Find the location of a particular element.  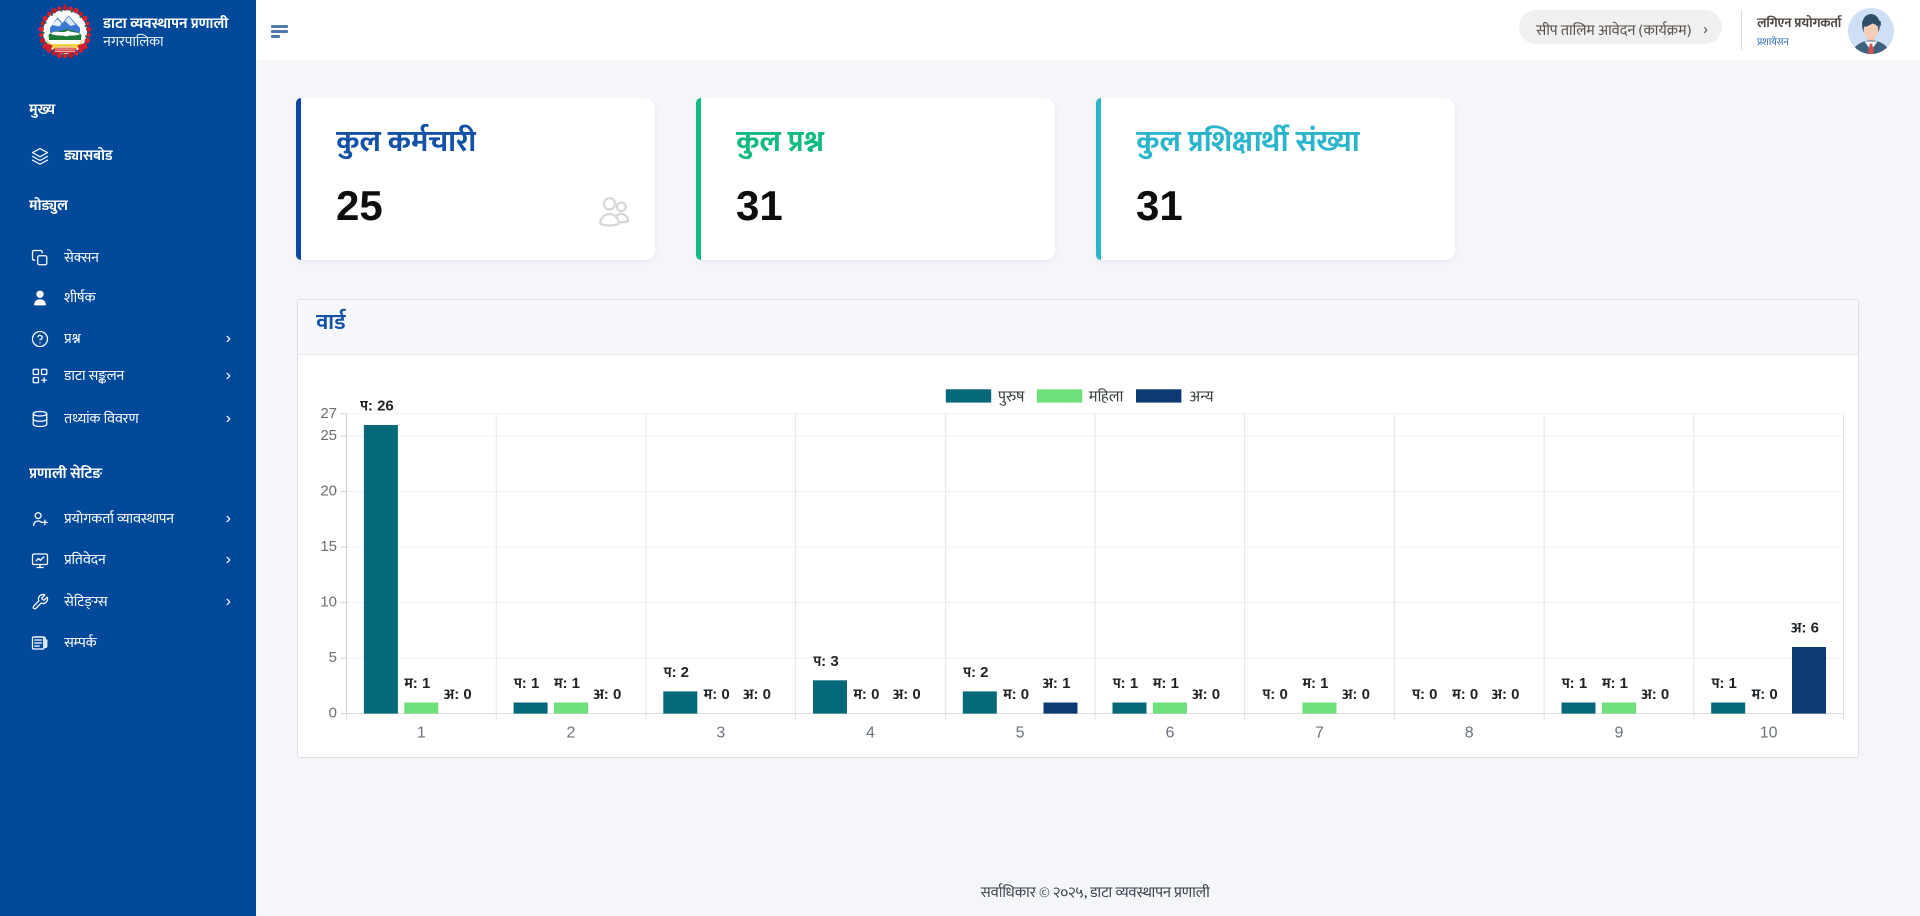

svg-text: 20 is located at coordinates (328, 491).